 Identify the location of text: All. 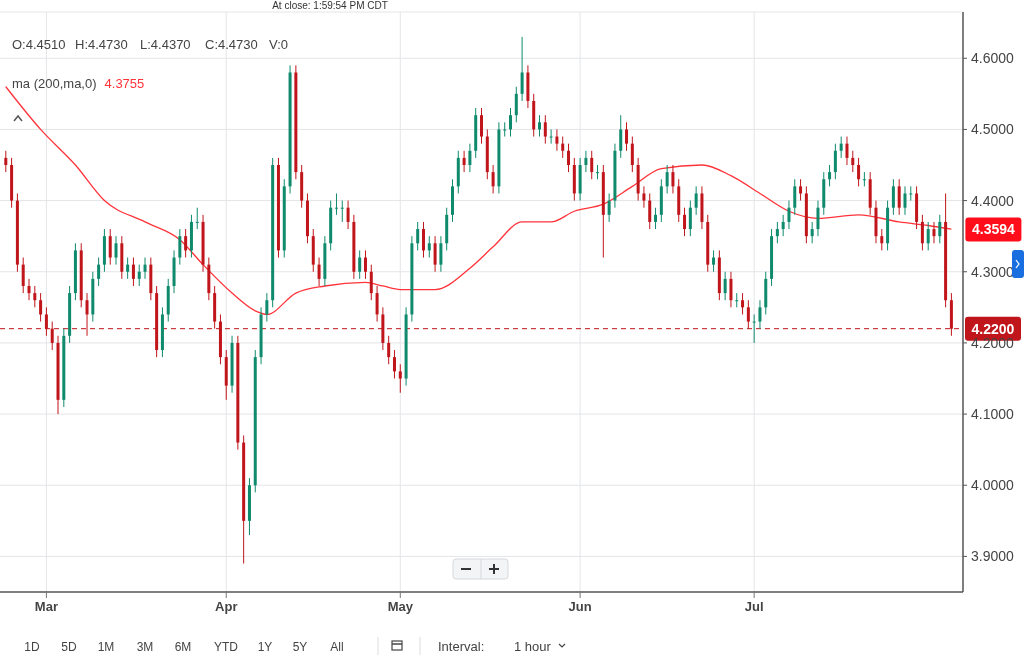
(337, 647).